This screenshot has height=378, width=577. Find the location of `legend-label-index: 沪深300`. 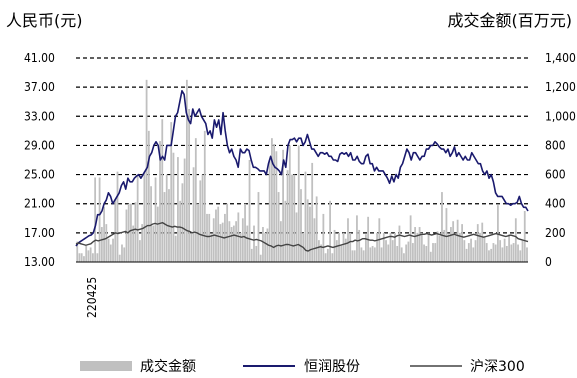

legend-label-index: 沪深300 is located at coordinates (497, 367).